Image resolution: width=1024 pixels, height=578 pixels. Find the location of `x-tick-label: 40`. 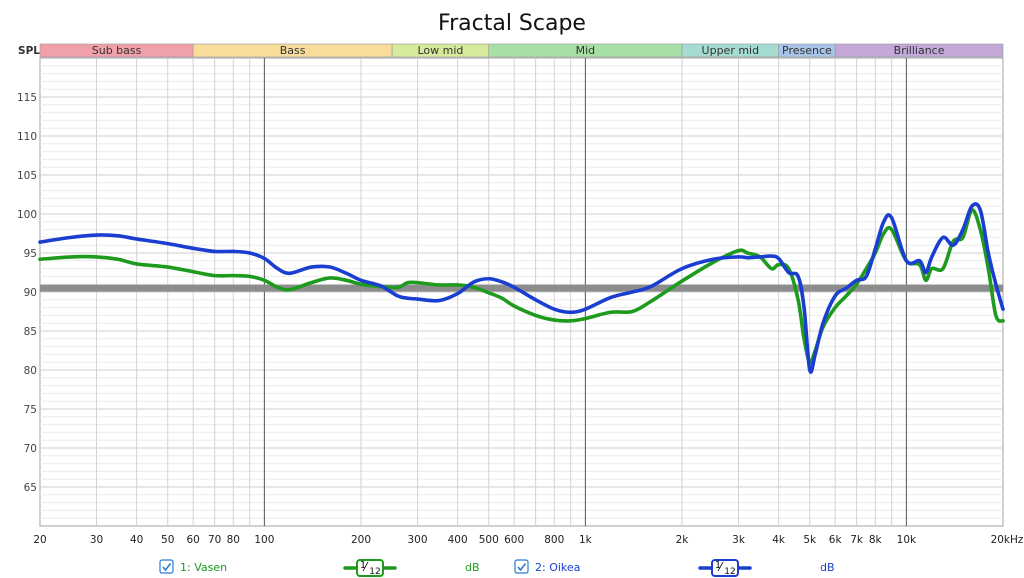

x-tick-label: 40 is located at coordinates (136, 540).